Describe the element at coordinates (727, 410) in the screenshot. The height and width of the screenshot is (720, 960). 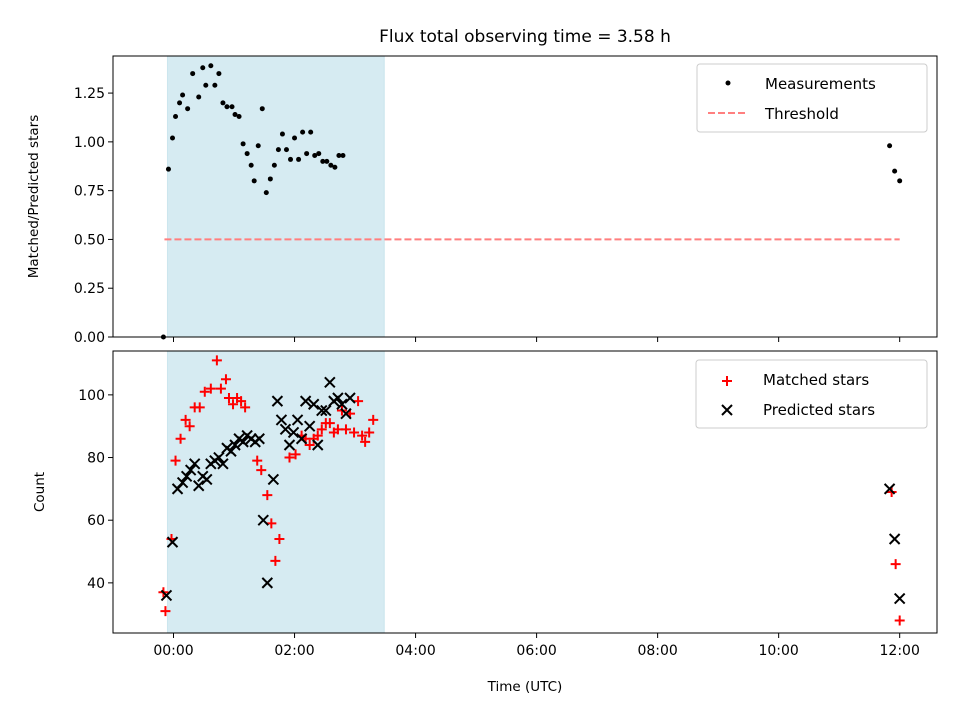
I see `legend-x-icon` at that location.